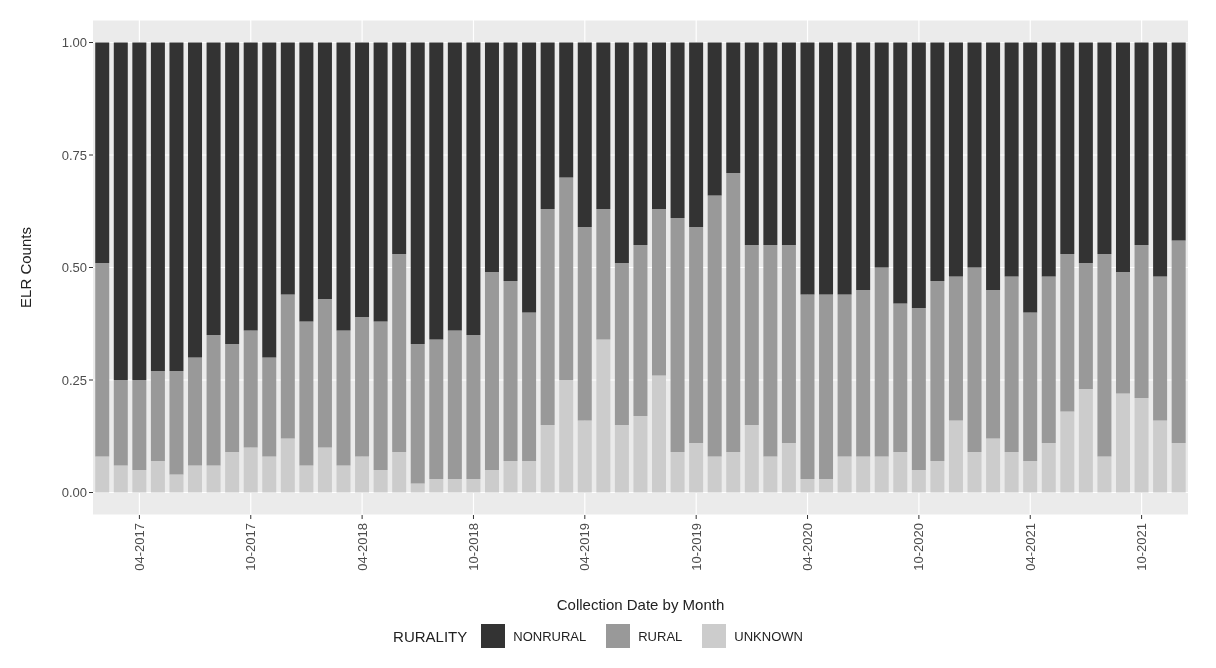  I want to click on legend-title: RURALITY, so click(430, 636).